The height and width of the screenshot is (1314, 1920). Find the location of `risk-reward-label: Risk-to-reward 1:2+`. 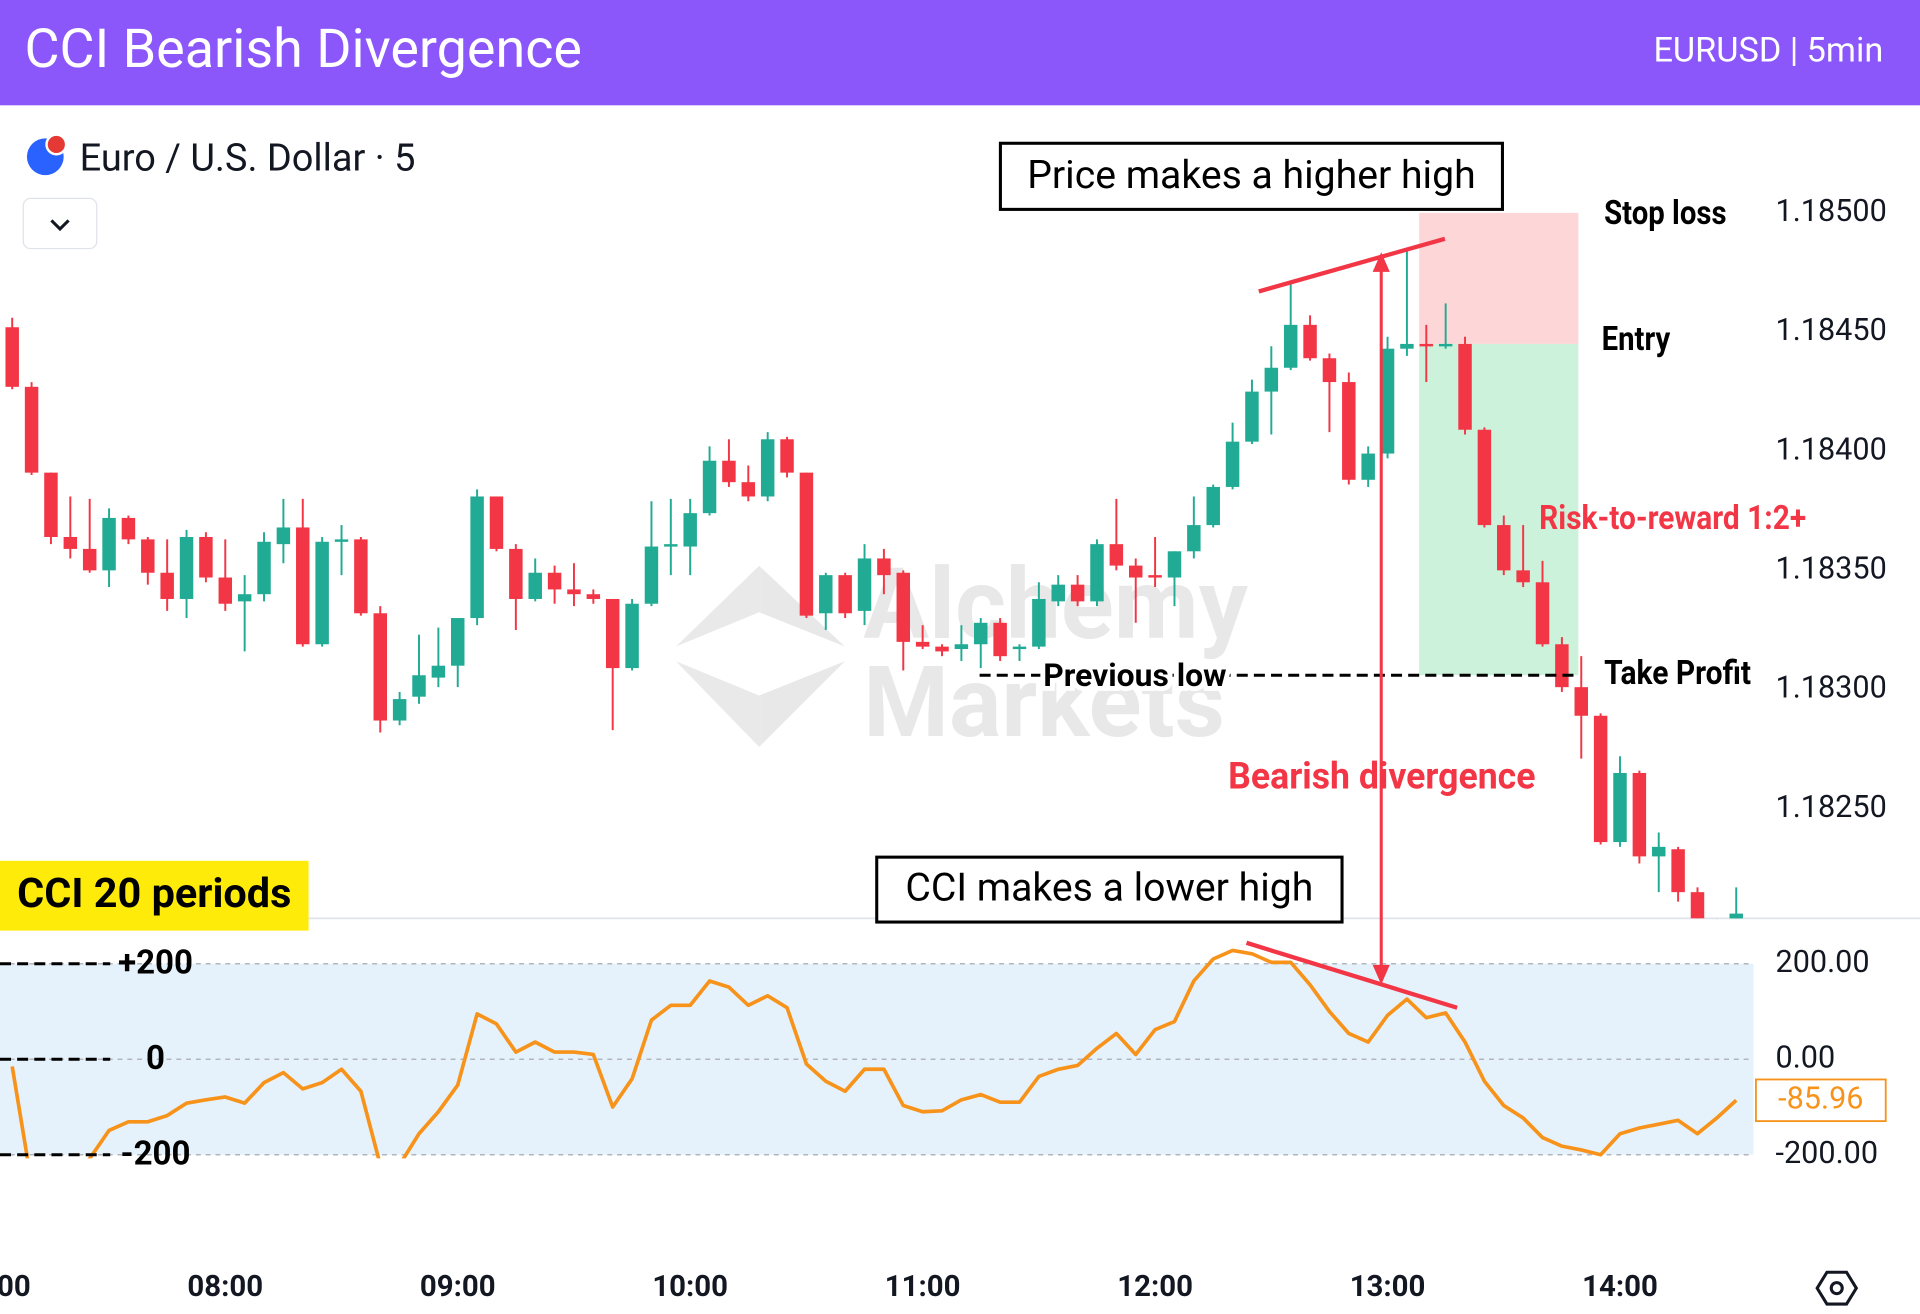

risk-reward-label: Risk-to-reward 1:2+ is located at coordinates (1672, 518).